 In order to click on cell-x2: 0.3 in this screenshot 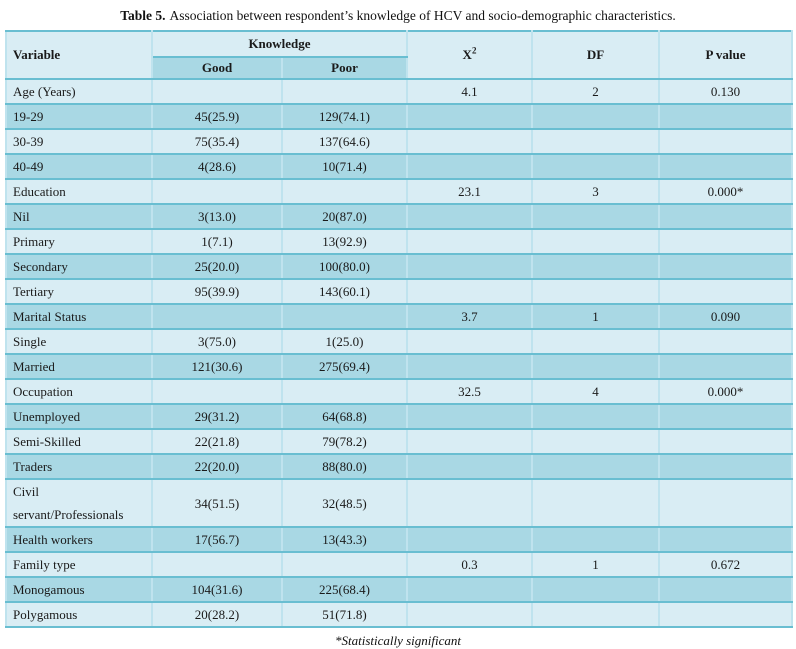, I will do `click(469, 564)`.